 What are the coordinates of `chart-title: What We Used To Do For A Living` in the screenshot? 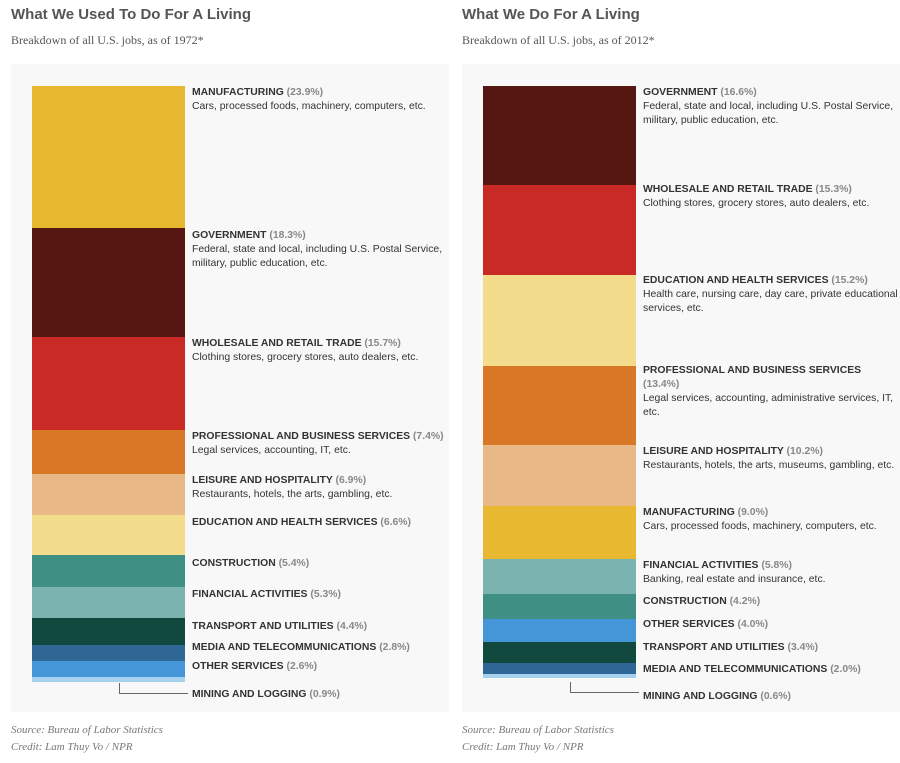 It's located at (131, 14).